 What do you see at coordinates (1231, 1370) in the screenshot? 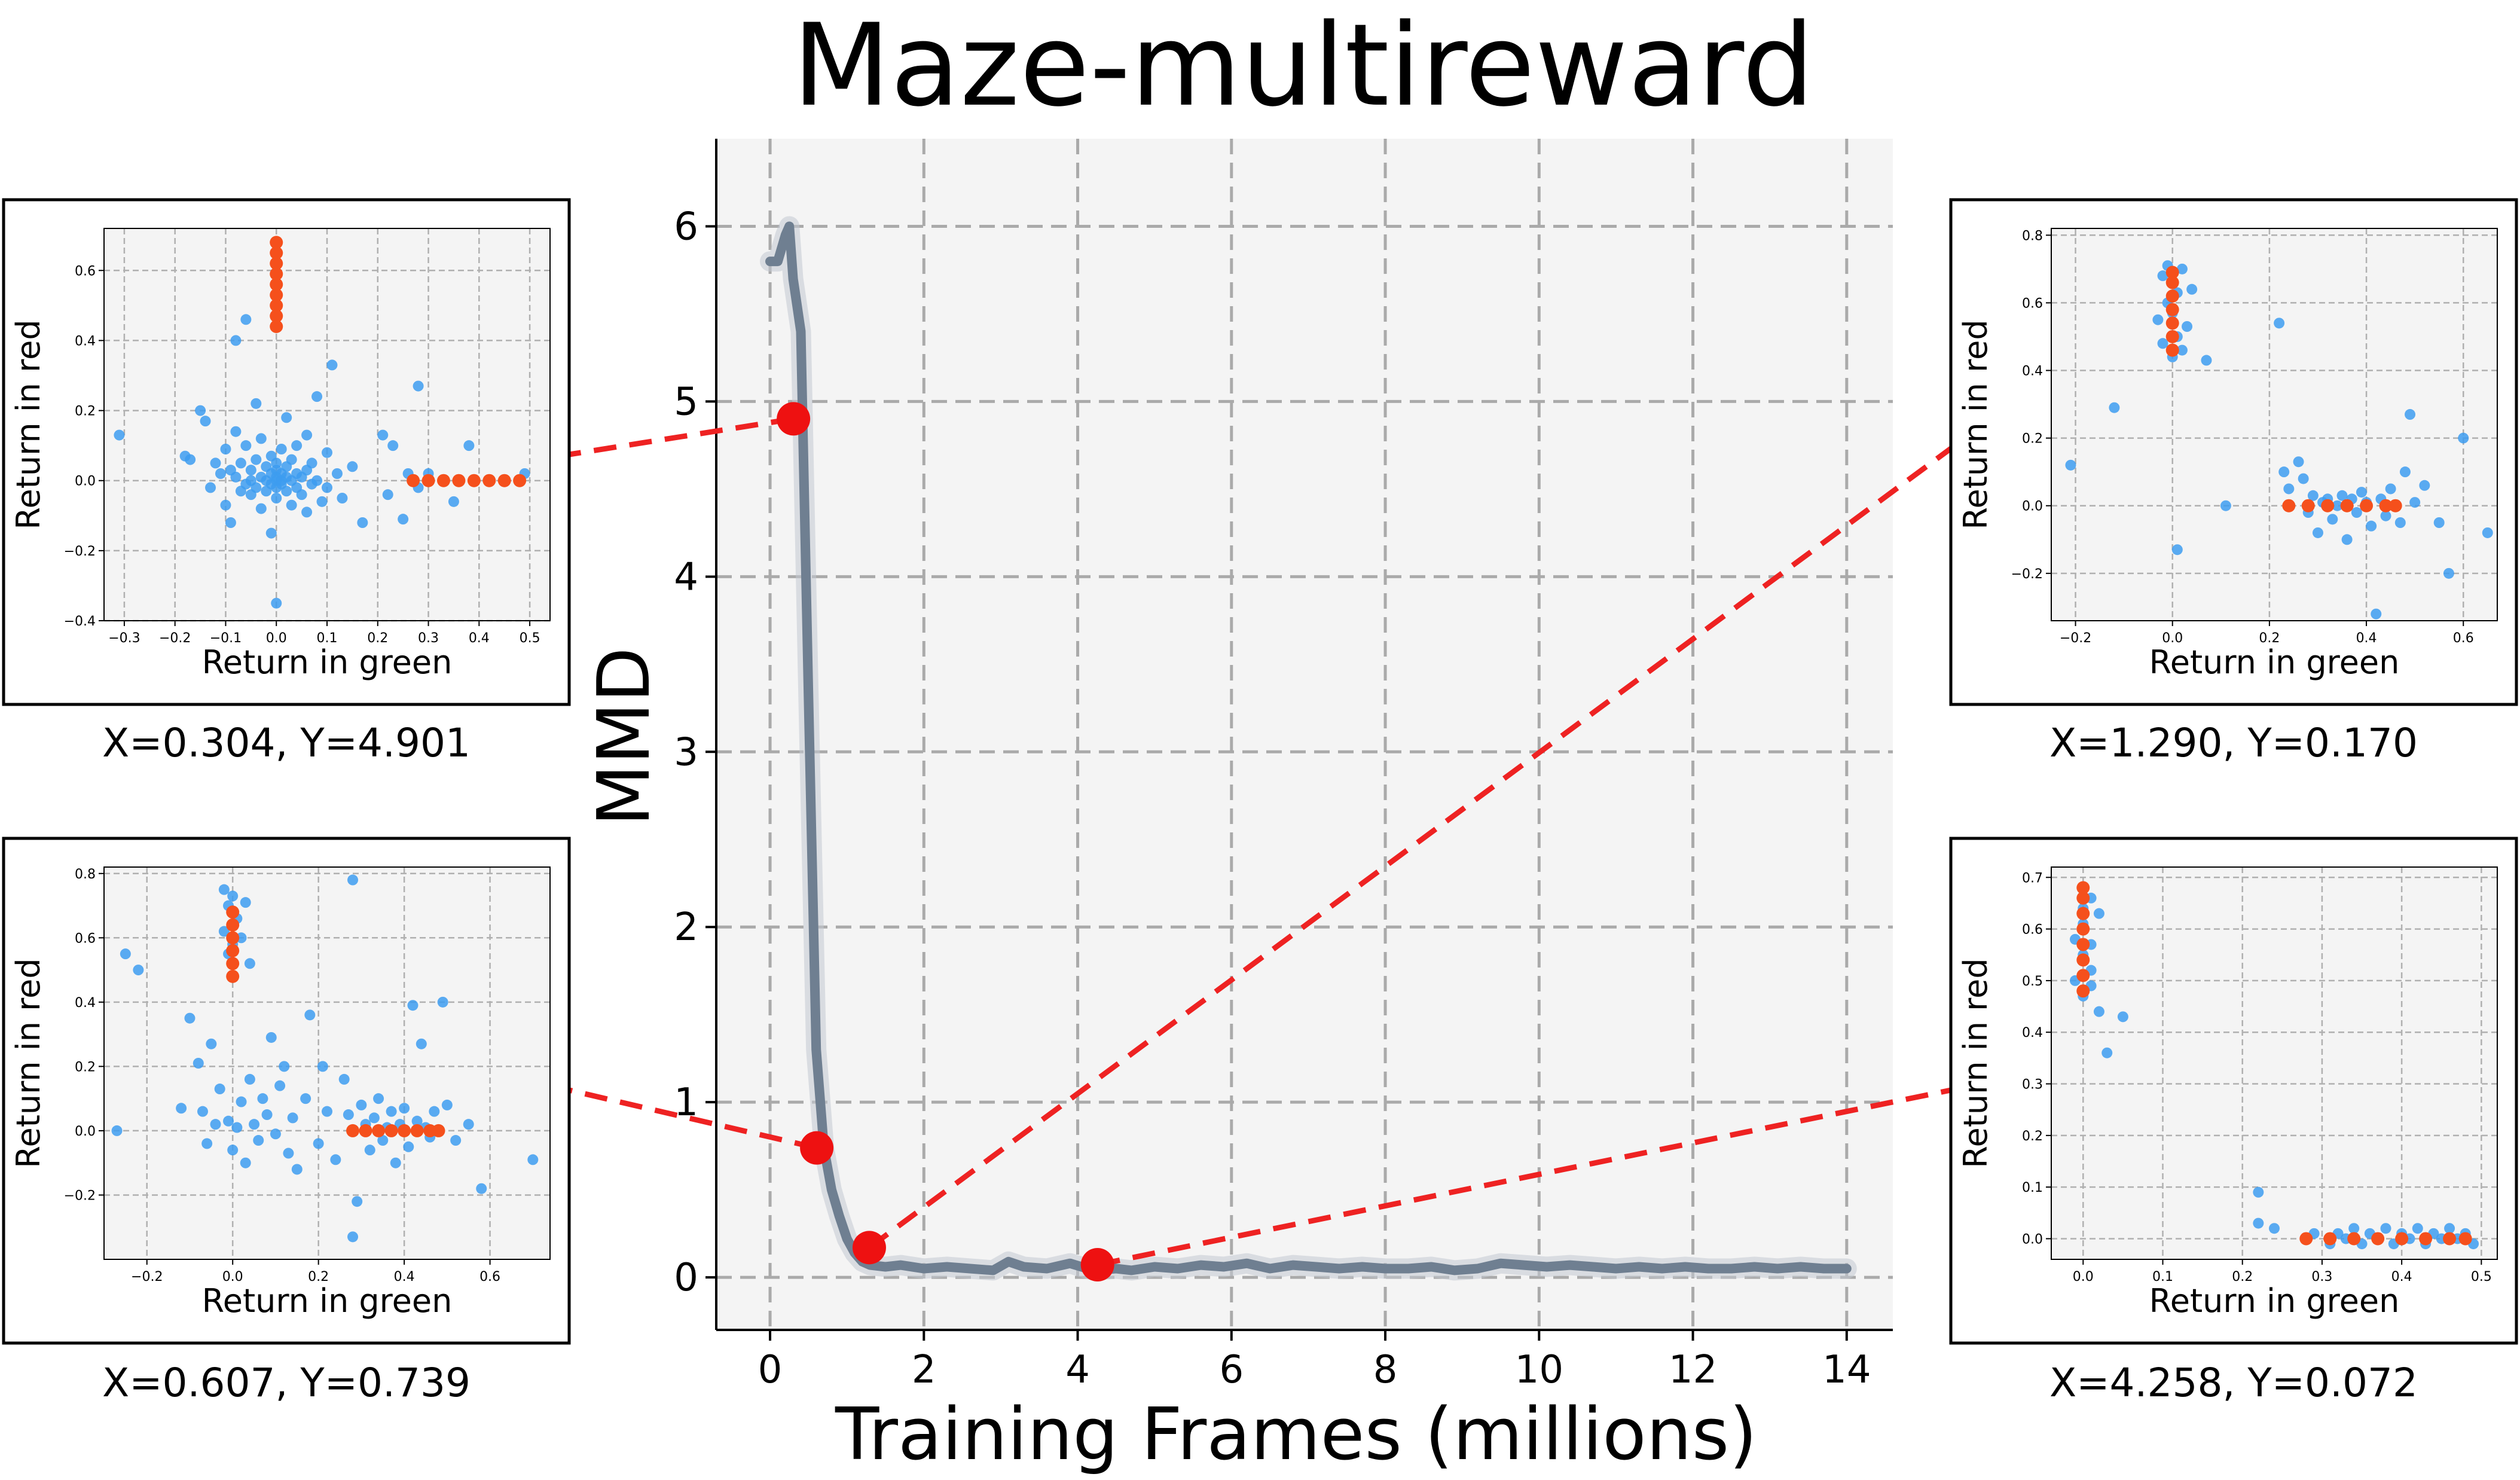
I see `main-x-tick-label: 6` at bounding box center [1231, 1370].